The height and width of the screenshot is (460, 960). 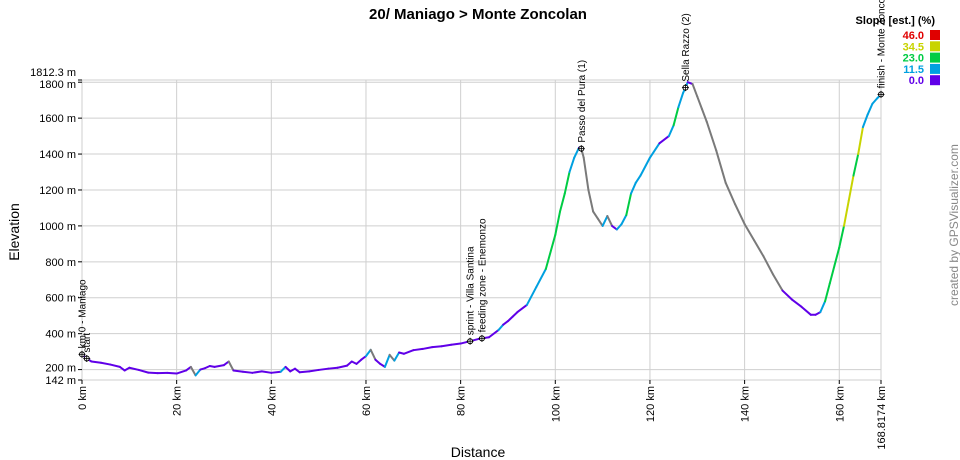 I want to click on legend-value: 34.5, so click(x=913, y=47).